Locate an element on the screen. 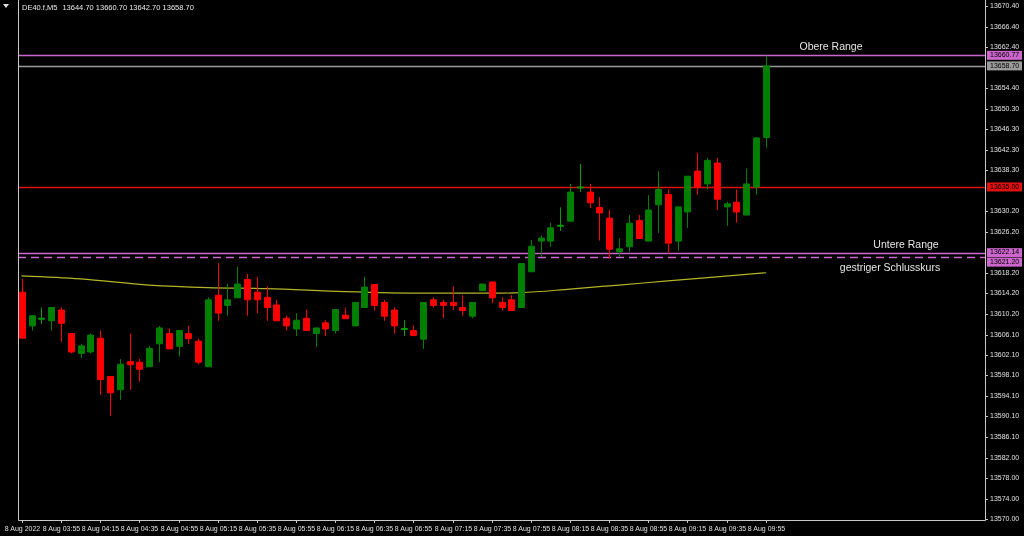 This screenshot has width=1024, height=536. line-series is located at coordinates (394, 283).